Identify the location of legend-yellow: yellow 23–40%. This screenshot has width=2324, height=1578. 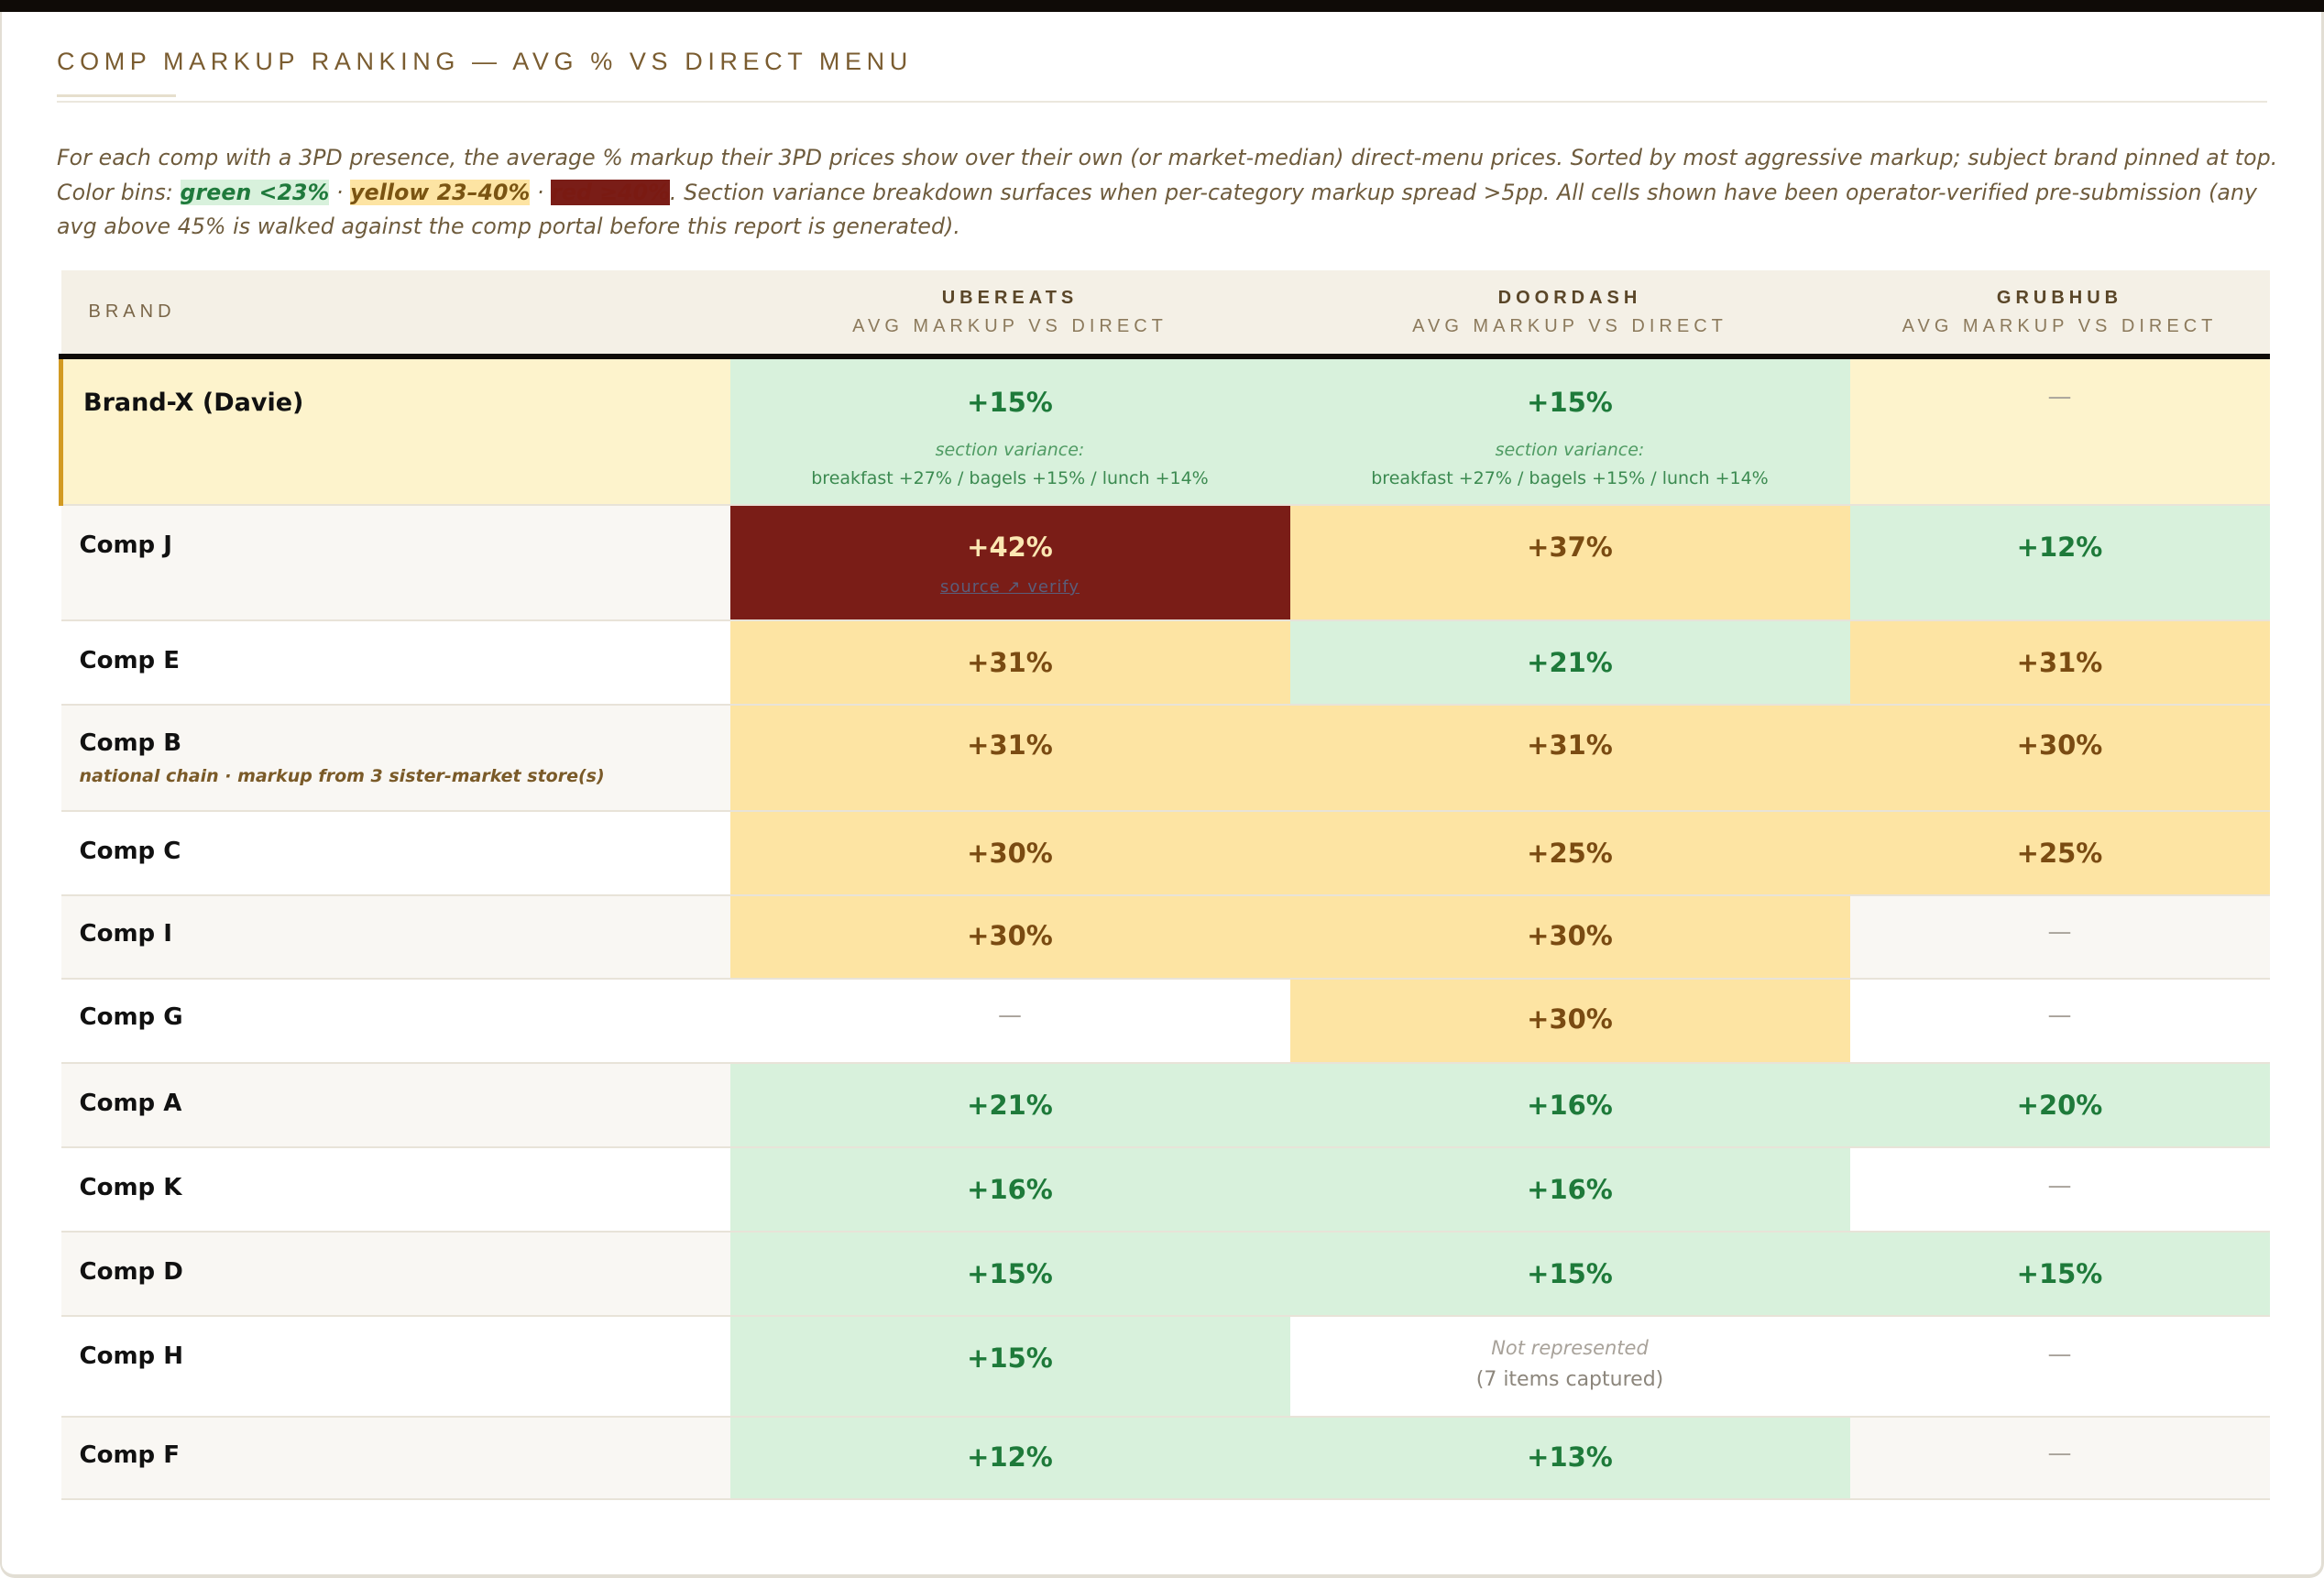
(440, 192).